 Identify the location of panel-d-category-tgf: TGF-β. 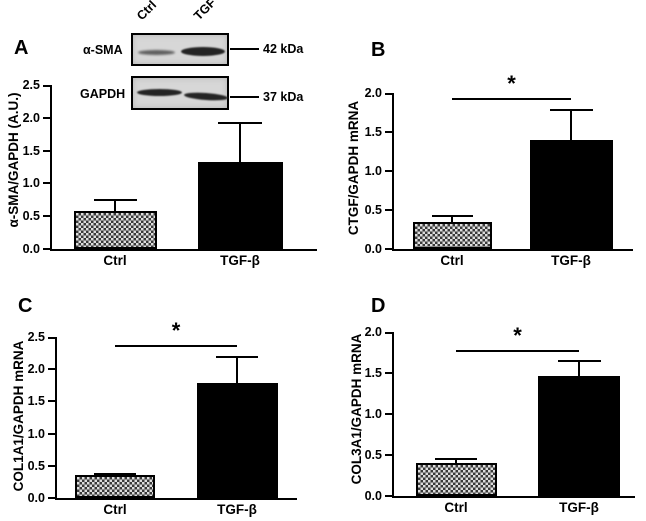
(579, 507).